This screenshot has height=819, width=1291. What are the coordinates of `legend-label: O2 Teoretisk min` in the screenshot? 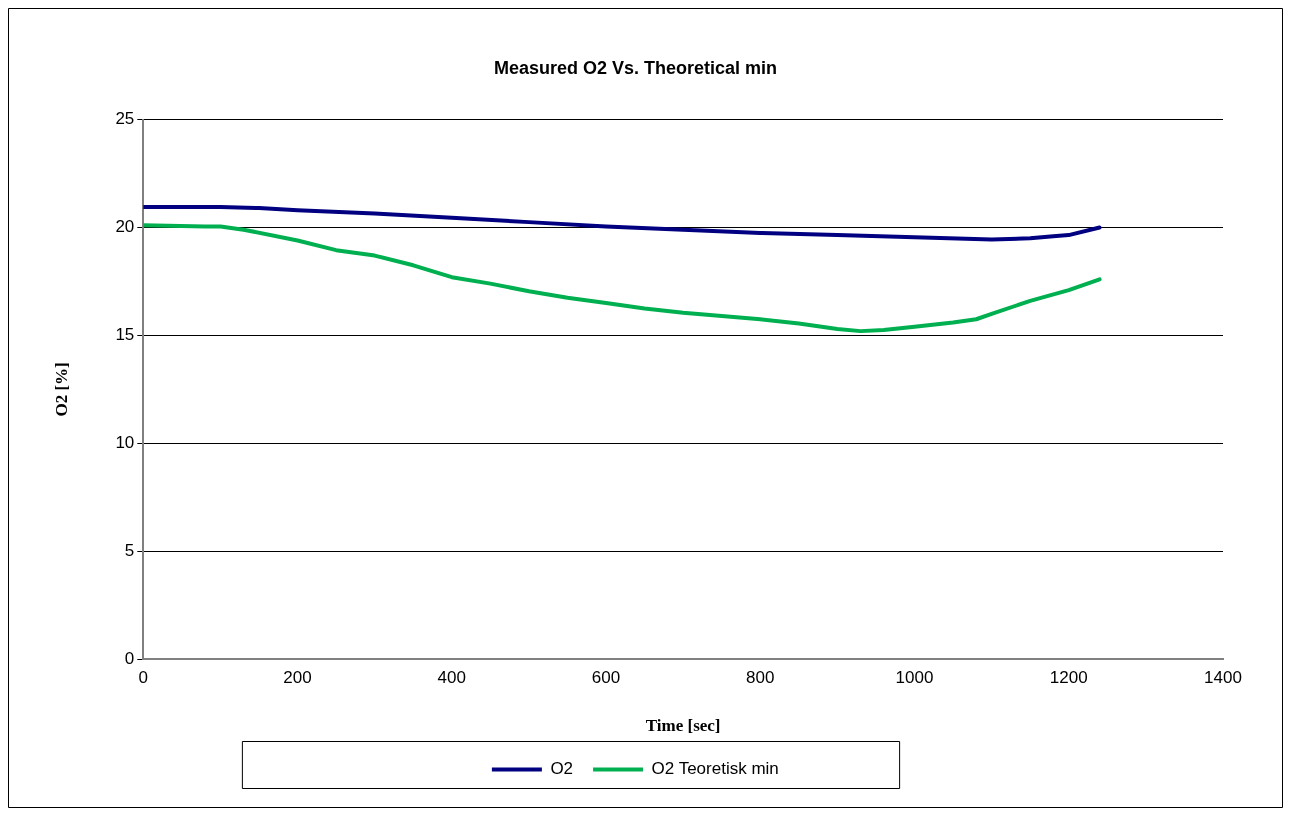 It's located at (715, 769).